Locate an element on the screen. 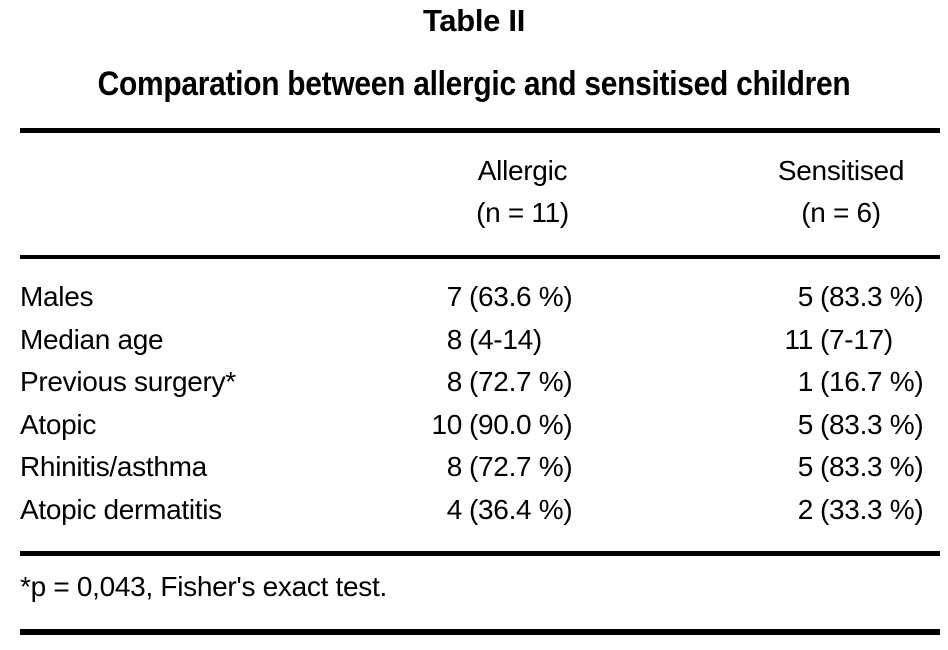 This screenshot has width=948, height=650. value-number: 11 is located at coordinates (799, 339).